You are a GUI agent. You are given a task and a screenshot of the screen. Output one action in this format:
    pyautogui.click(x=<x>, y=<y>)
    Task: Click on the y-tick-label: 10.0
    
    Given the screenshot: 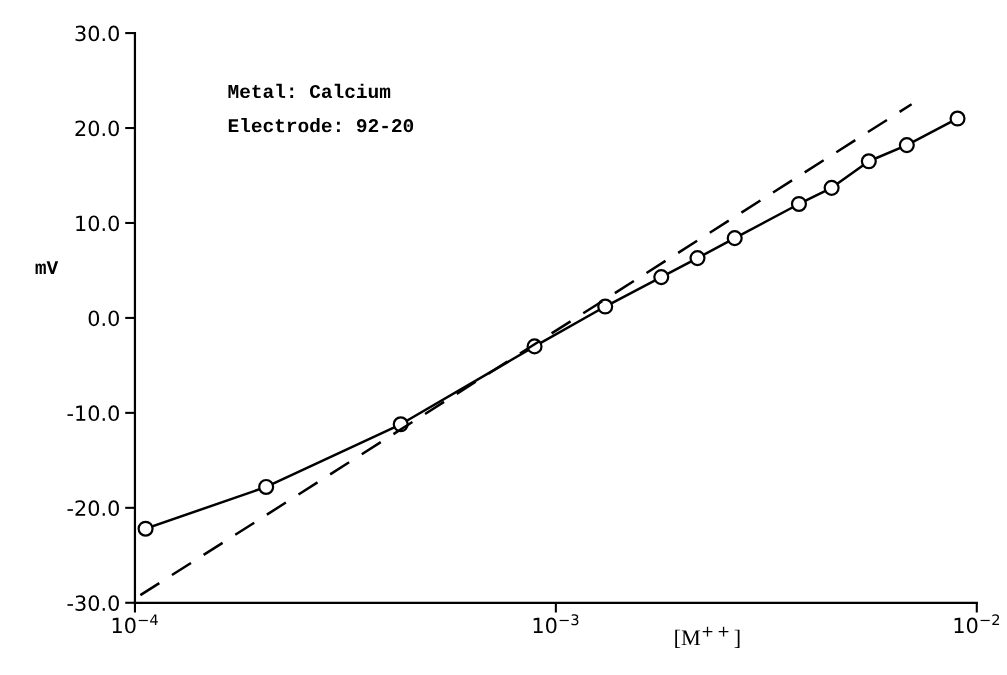 What is the action you would take?
    pyautogui.click(x=97, y=223)
    